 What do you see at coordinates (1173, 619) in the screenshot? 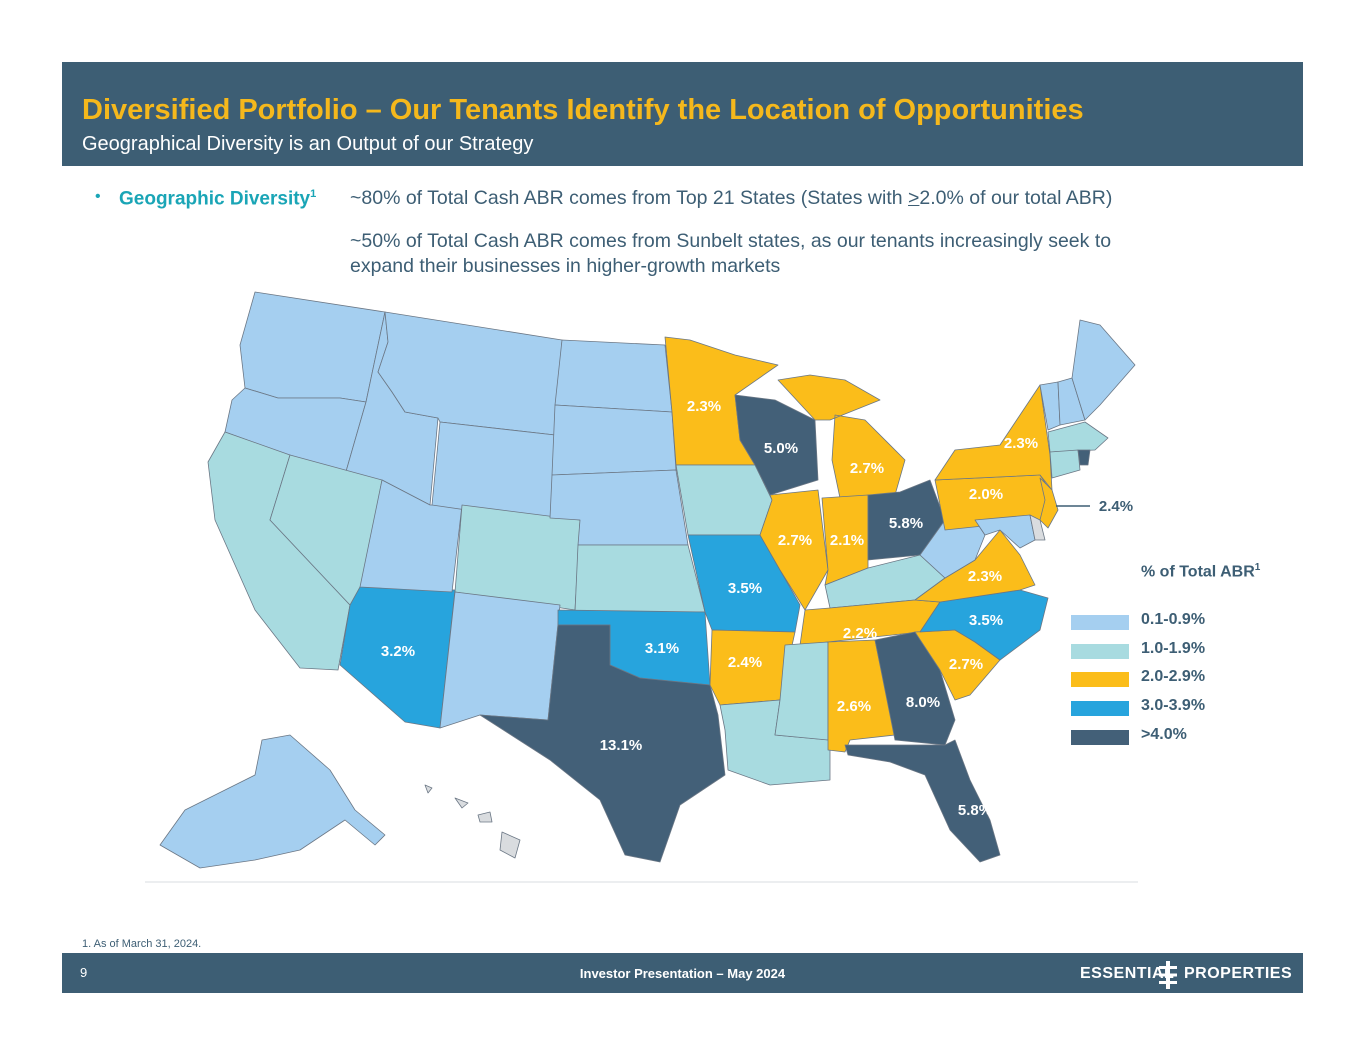
I see `legend-label: 0.1-0.9%` at bounding box center [1173, 619].